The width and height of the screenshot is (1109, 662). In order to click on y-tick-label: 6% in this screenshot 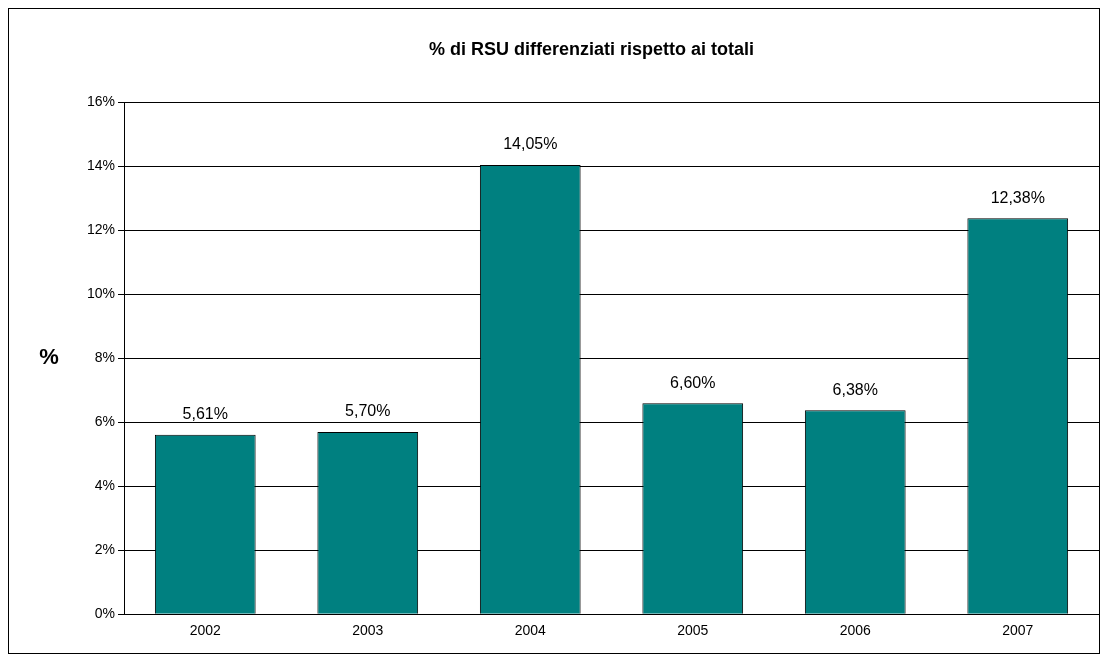, I will do `click(105, 421)`.